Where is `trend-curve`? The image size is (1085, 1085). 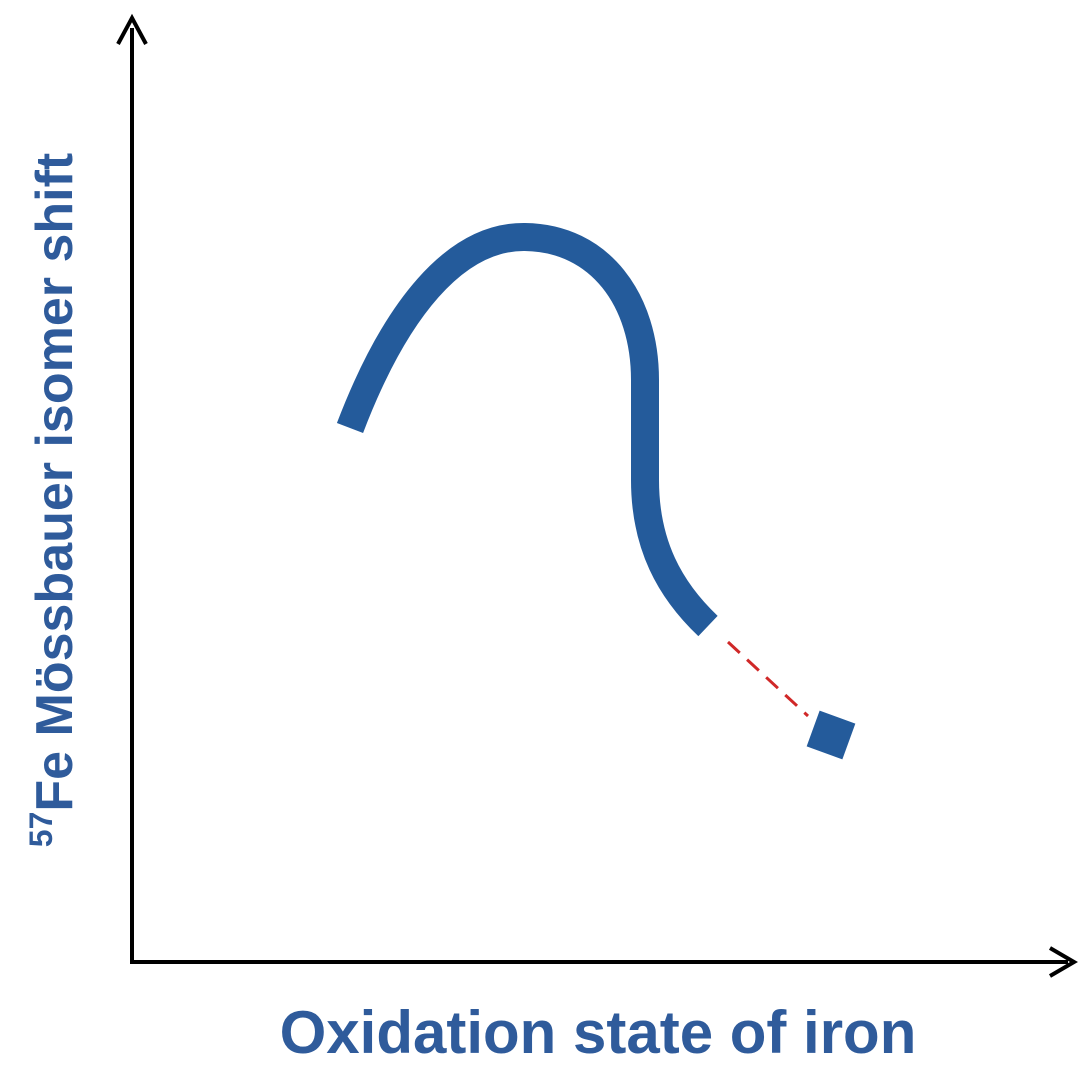 trend-curve is located at coordinates (527, 429).